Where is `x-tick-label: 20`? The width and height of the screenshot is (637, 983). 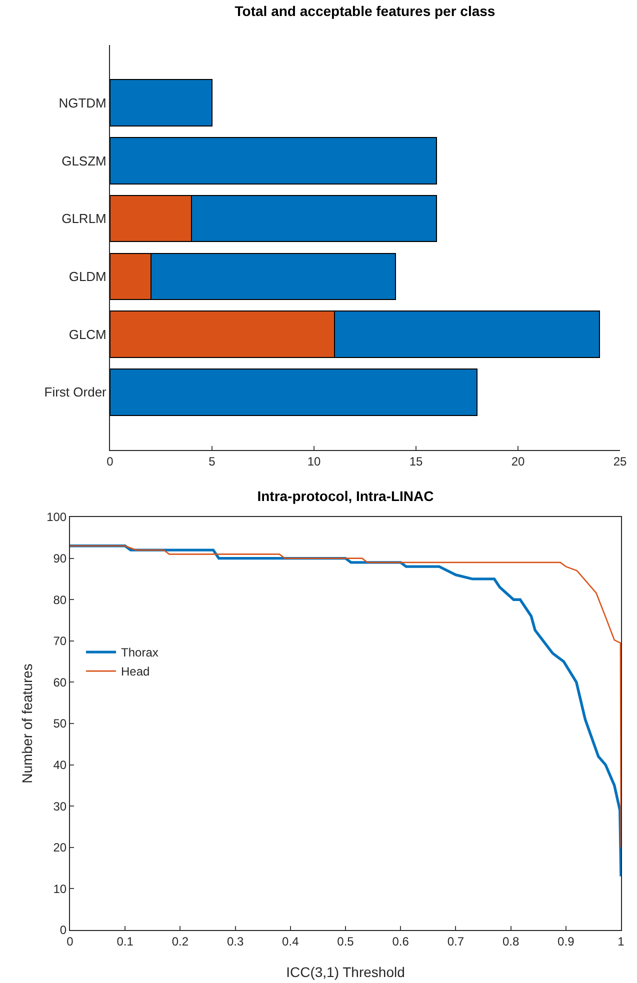
x-tick-label: 20 is located at coordinates (518, 461).